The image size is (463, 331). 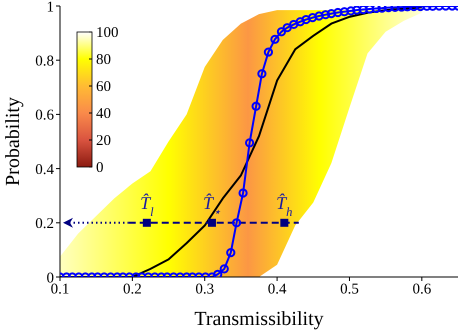 What do you see at coordinates (103, 60) in the screenshot?
I see `annotation: 80` at bounding box center [103, 60].